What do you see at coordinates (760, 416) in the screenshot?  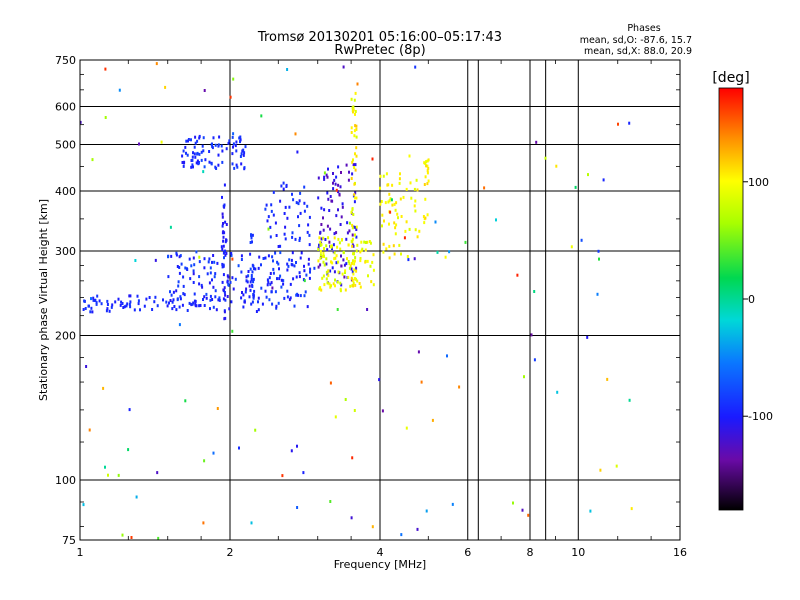 I see `colorbar-tick-label: -100` at bounding box center [760, 416].